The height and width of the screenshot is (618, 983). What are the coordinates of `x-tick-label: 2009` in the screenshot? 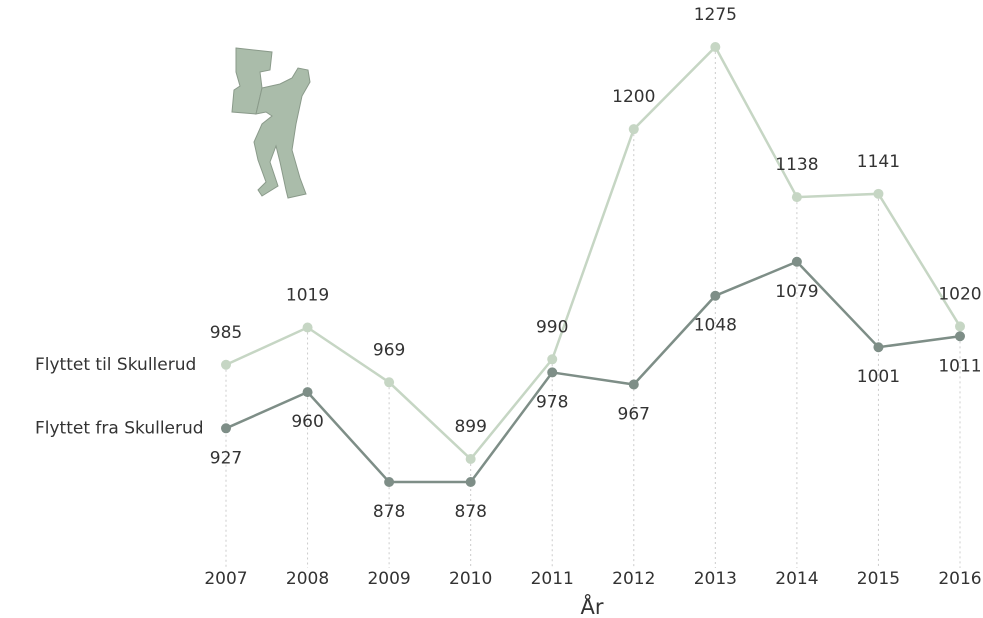 It's located at (388, 579).